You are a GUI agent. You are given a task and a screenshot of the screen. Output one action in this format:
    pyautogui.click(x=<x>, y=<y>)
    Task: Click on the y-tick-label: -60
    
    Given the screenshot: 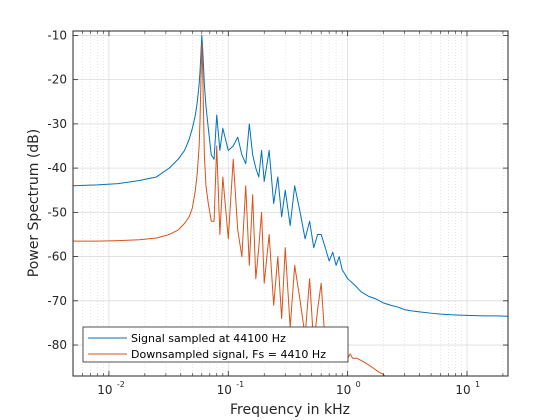 What is the action you would take?
    pyautogui.click(x=57, y=257)
    